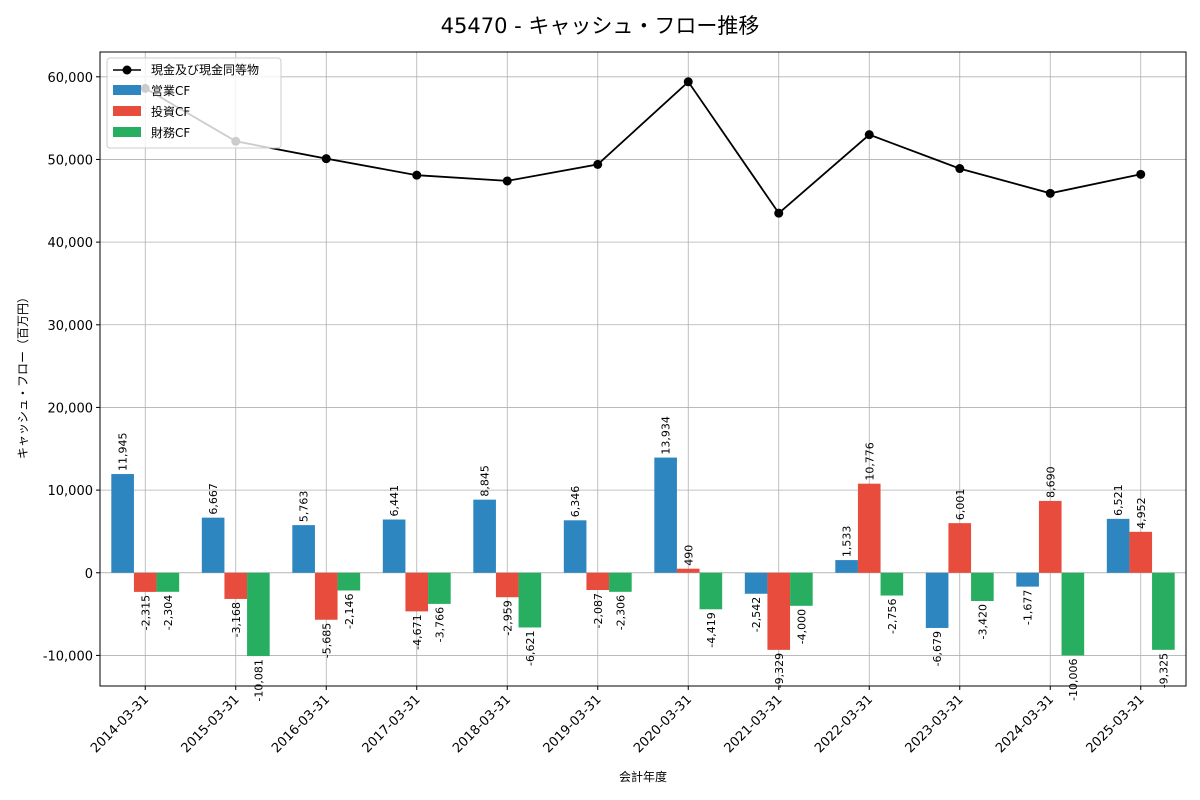  Describe the element at coordinates (89, 574) in the screenshot. I see `y-tick-label: 0` at that location.